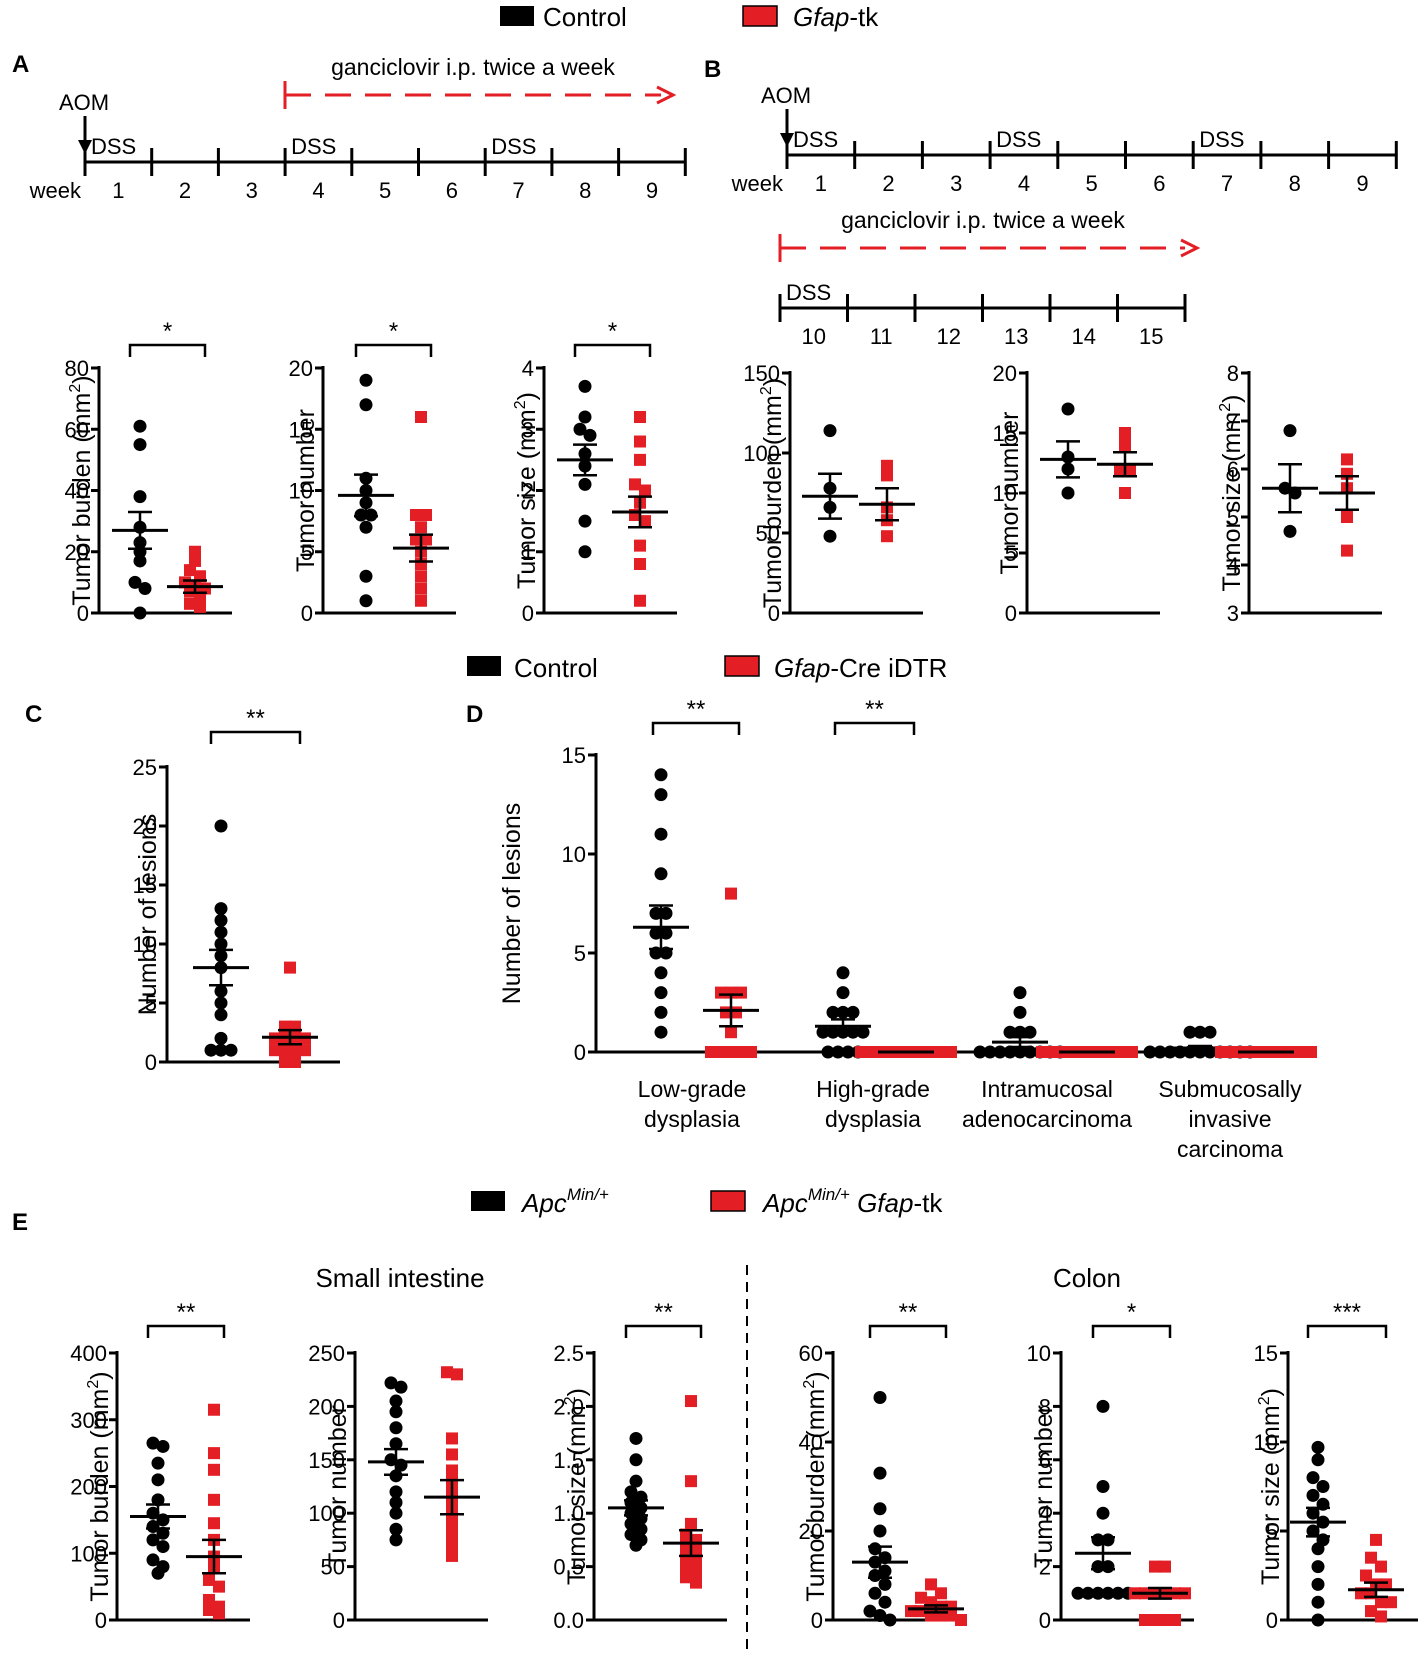 The width and height of the screenshot is (1418, 1655). I want to click on significance-bracket, so click(612, 350).